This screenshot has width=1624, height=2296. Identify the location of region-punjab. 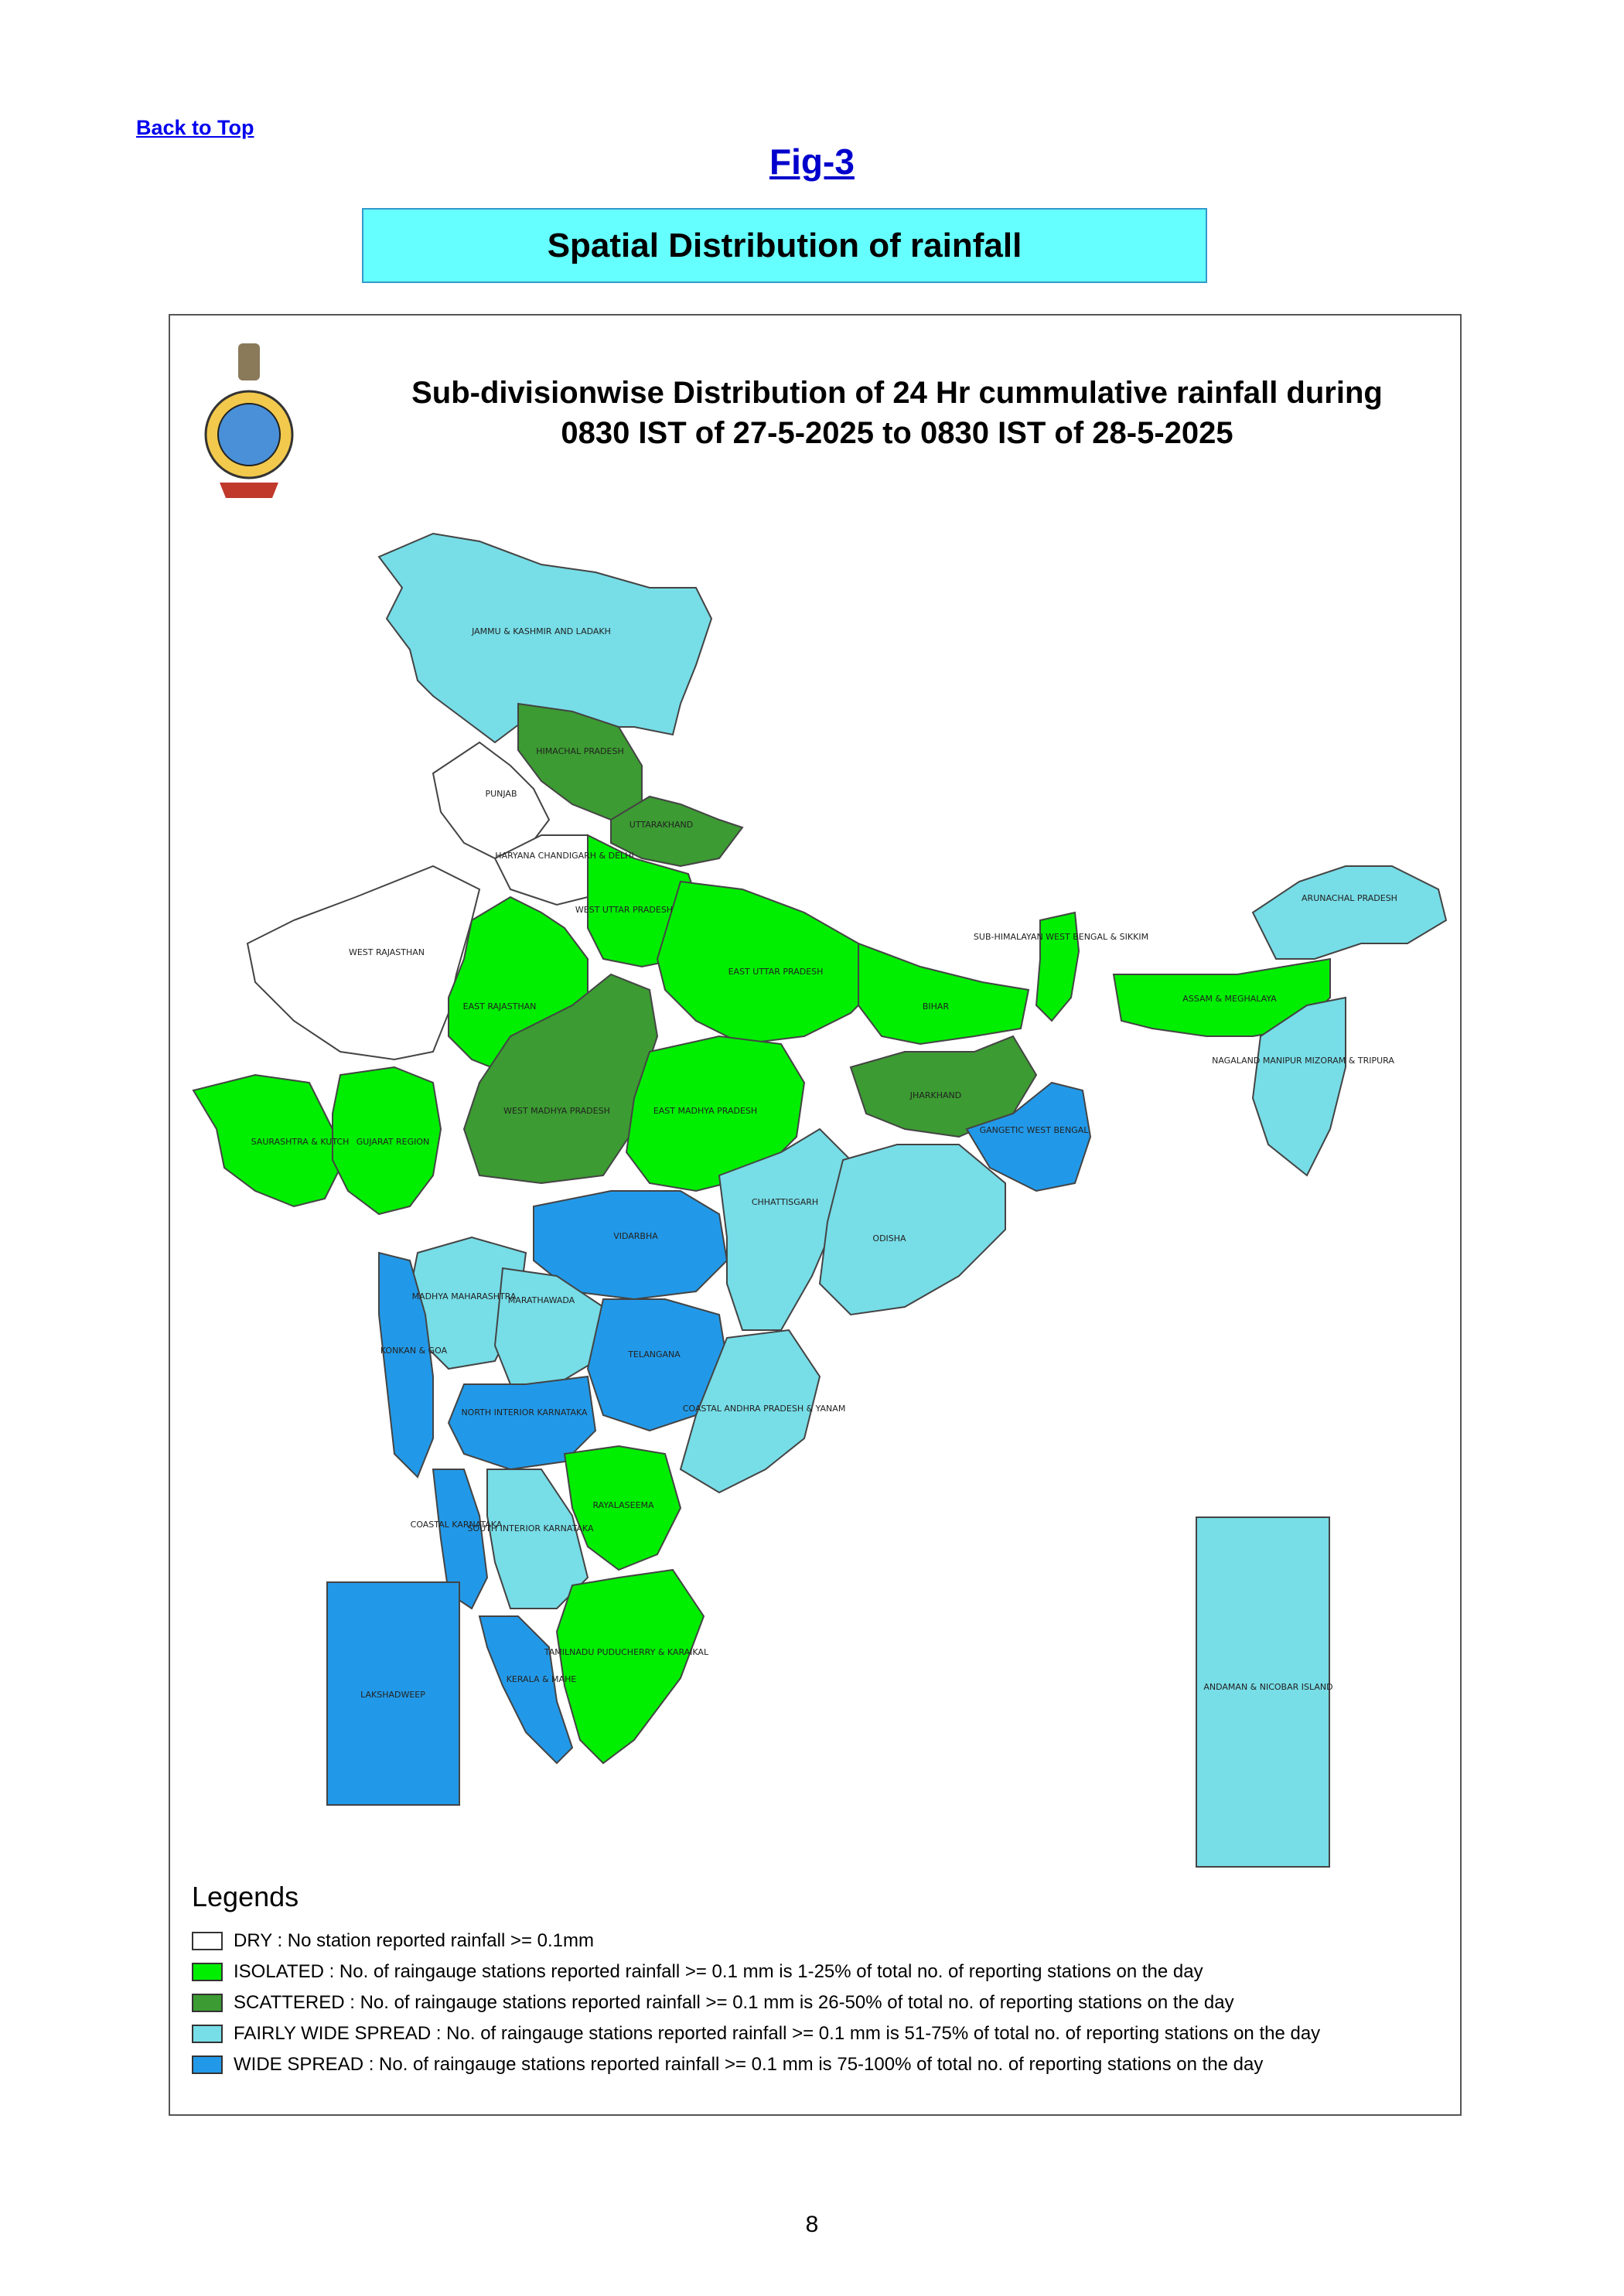
(492, 800).